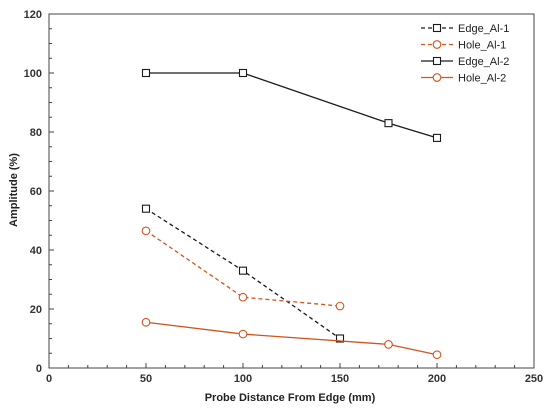 This screenshot has height=409, width=550. I want to click on y-tick-label: 20, so click(36, 310).